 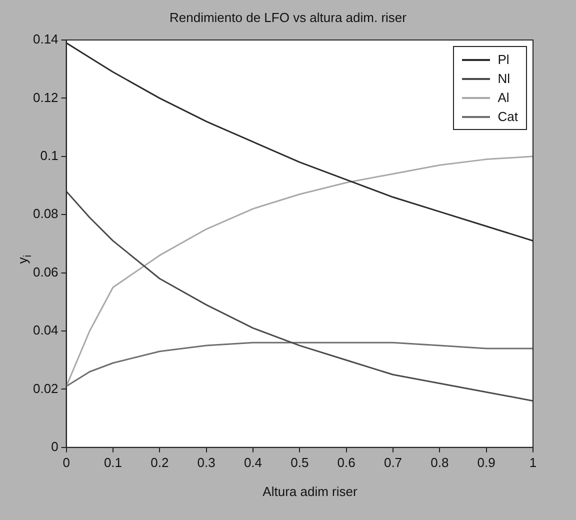 What do you see at coordinates (54, 446) in the screenshot?
I see `y-tick-label: 0` at bounding box center [54, 446].